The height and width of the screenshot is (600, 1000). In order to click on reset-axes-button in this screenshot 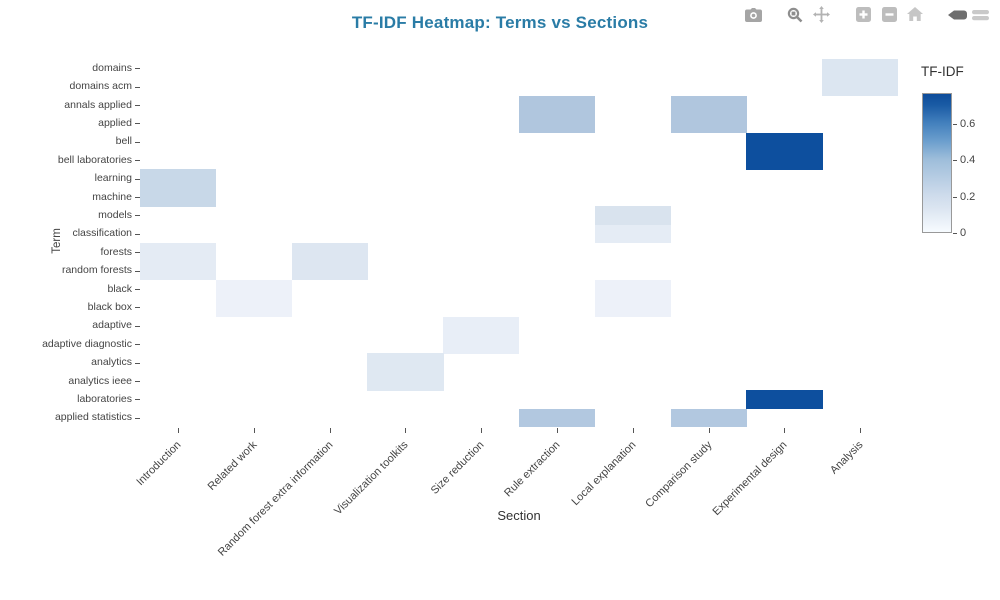, I will do `click(915, 16)`.